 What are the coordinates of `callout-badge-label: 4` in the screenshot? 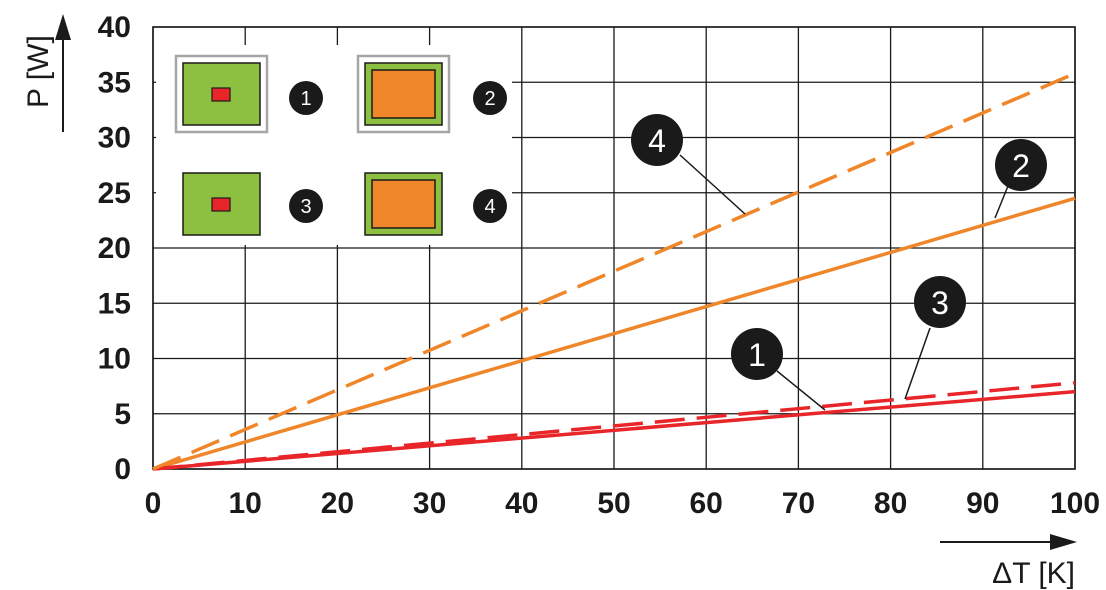 It's located at (657, 141).